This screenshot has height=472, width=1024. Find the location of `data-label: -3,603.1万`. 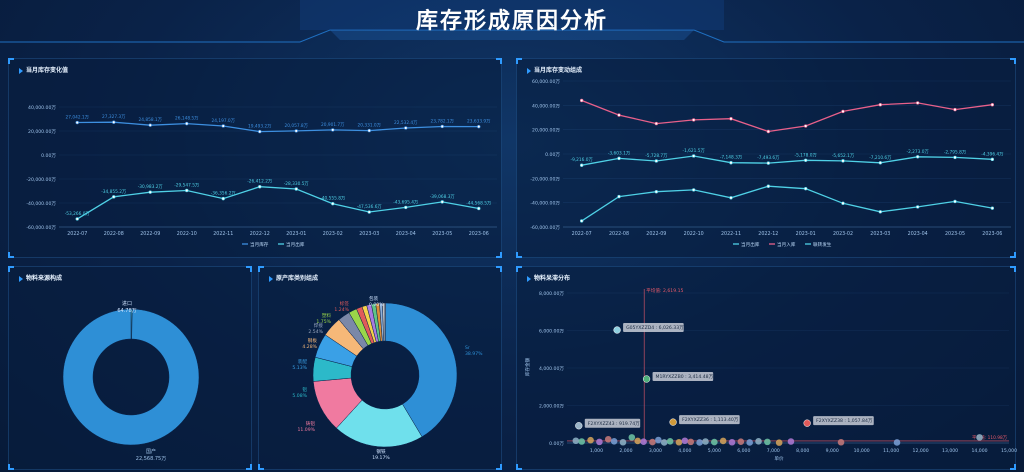

data-label: -3,603.1万 is located at coordinates (619, 153).